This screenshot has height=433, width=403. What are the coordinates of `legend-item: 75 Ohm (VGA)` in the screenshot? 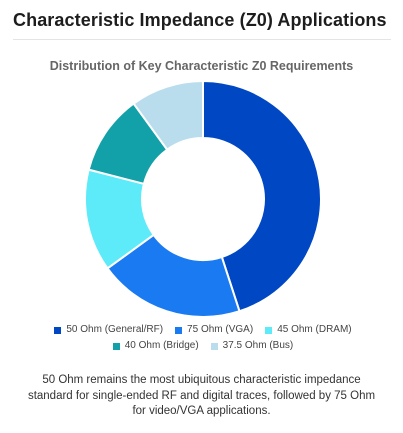 It's located at (214, 330).